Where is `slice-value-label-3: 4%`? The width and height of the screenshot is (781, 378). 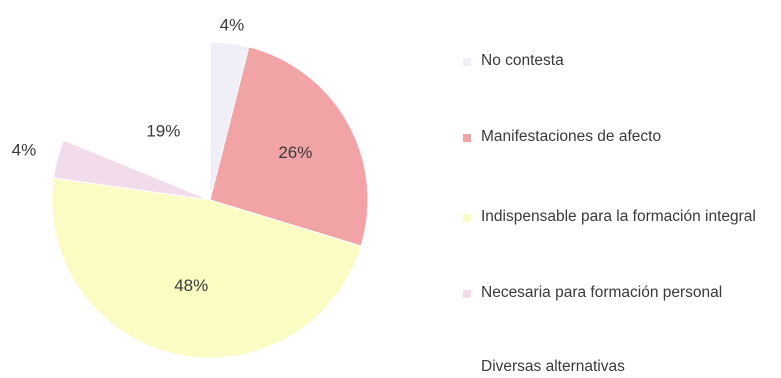 slice-value-label-3: 4% is located at coordinates (24, 150).